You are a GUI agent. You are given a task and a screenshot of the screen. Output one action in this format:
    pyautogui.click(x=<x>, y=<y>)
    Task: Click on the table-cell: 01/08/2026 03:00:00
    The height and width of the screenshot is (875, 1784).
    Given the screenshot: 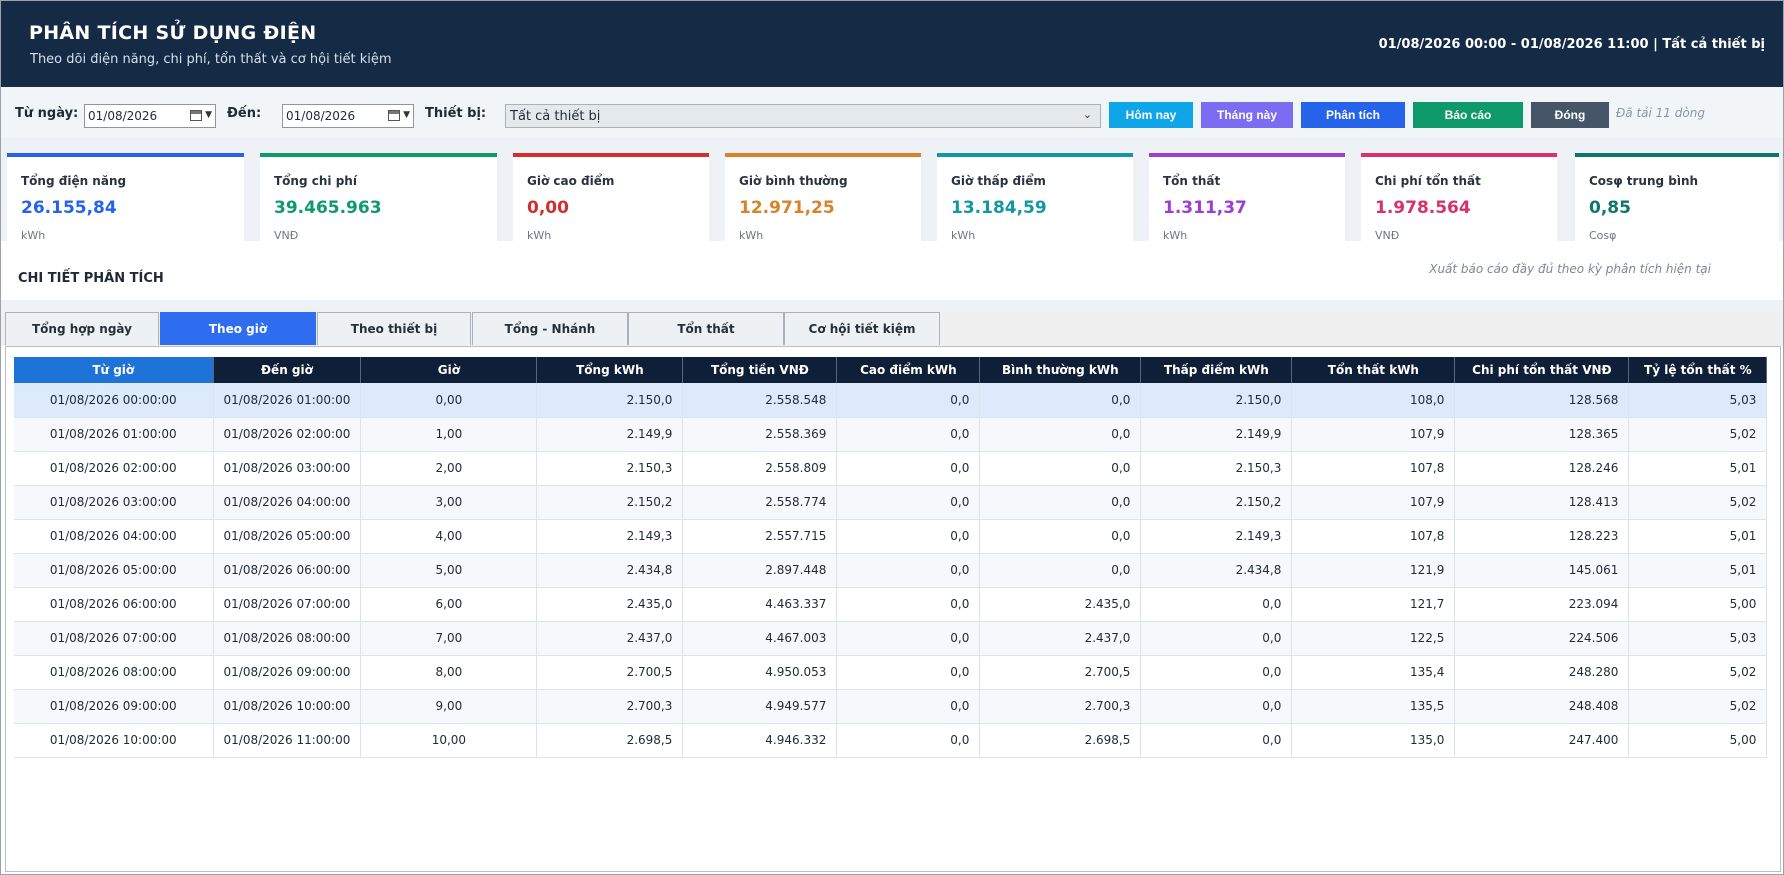 What is the action you would take?
    pyautogui.click(x=287, y=468)
    